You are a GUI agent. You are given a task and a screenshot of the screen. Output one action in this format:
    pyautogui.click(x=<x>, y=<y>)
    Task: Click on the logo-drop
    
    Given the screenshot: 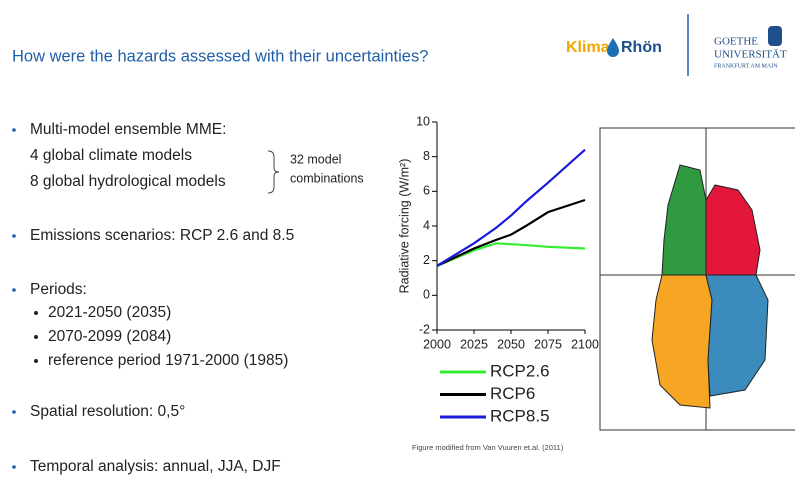 What is the action you would take?
    pyautogui.click(x=613, y=47)
    